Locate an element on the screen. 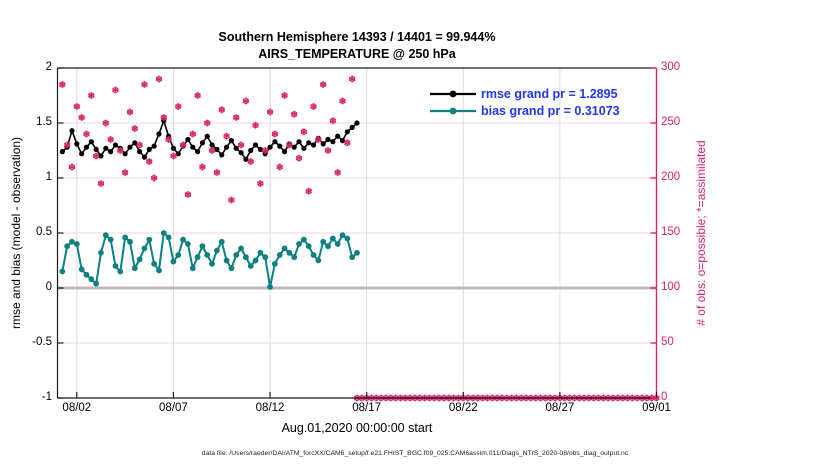  legend-row-rmse: rmse grand pr = 1.2895 is located at coordinates (525, 93).